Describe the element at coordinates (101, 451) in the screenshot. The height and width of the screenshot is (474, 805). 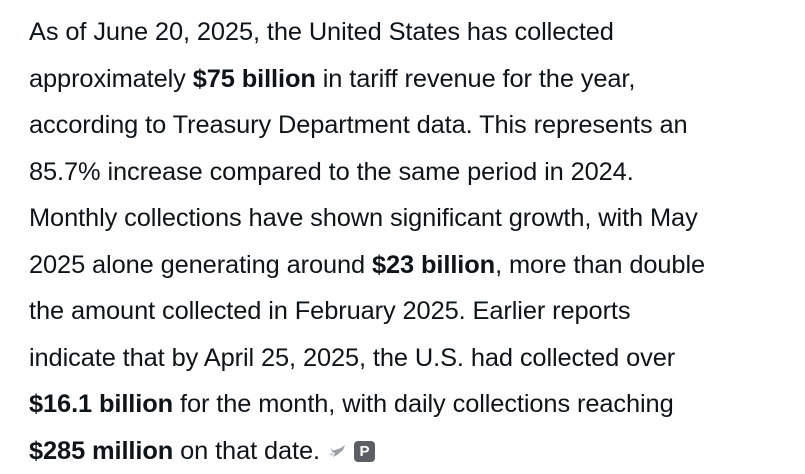
I see `highlight-amount: $285 million` at that location.